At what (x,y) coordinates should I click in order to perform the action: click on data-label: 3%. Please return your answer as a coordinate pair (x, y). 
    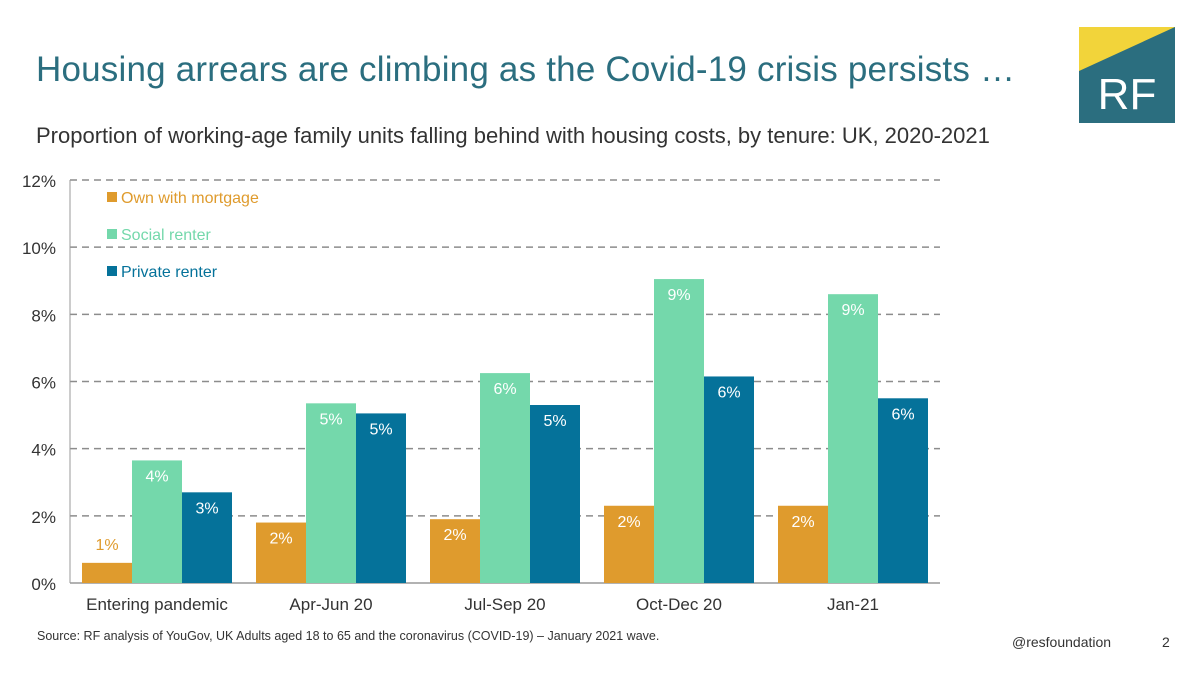
    Looking at the image, I should click on (206, 508).